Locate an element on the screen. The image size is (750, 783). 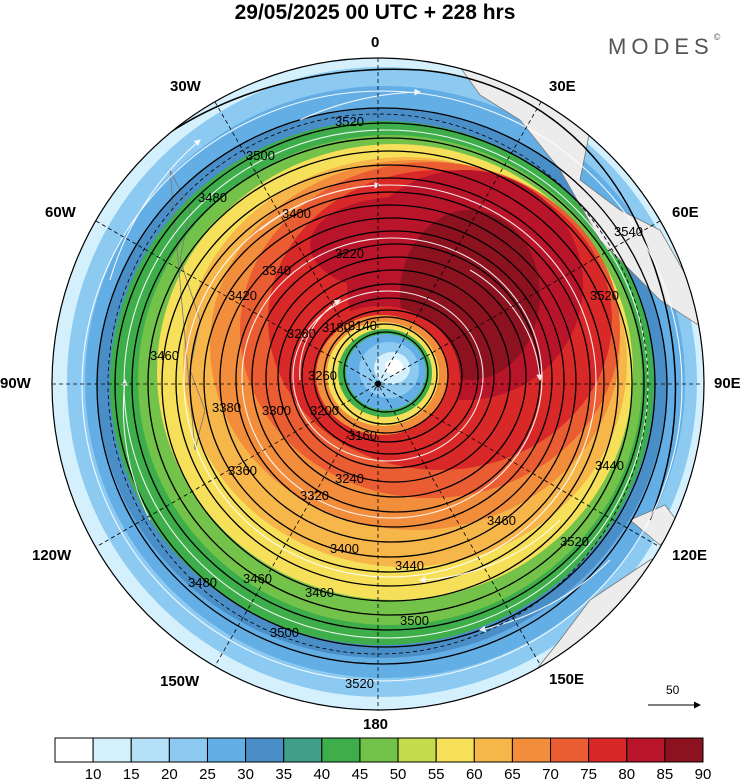
colorbar-tick-label: 45 is located at coordinates (360, 774).